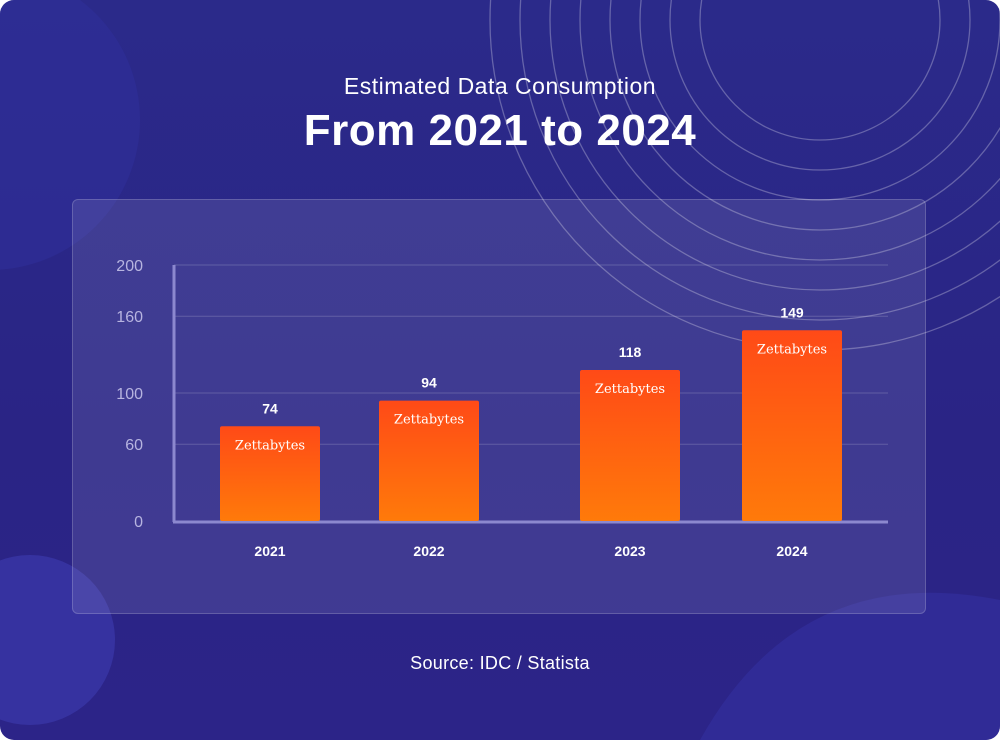  I want to click on value-label: 94, so click(429, 383).